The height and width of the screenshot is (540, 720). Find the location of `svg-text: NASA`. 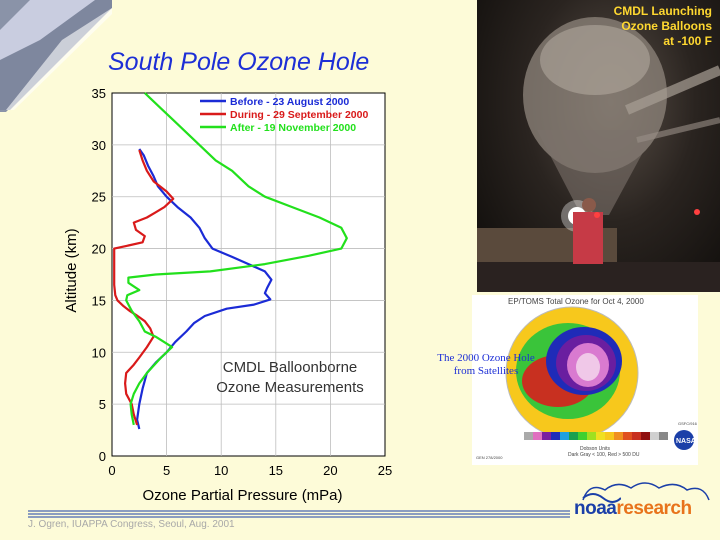

svg-text: NASA is located at coordinates (686, 441).